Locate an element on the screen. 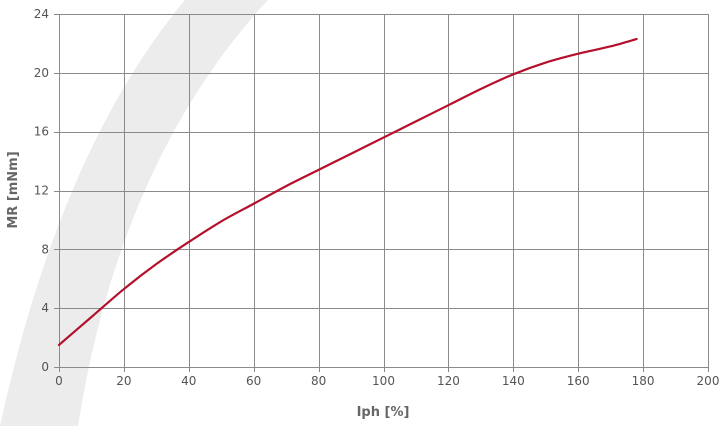  y-tick-label: 4 is located at coordinates (45, 308).